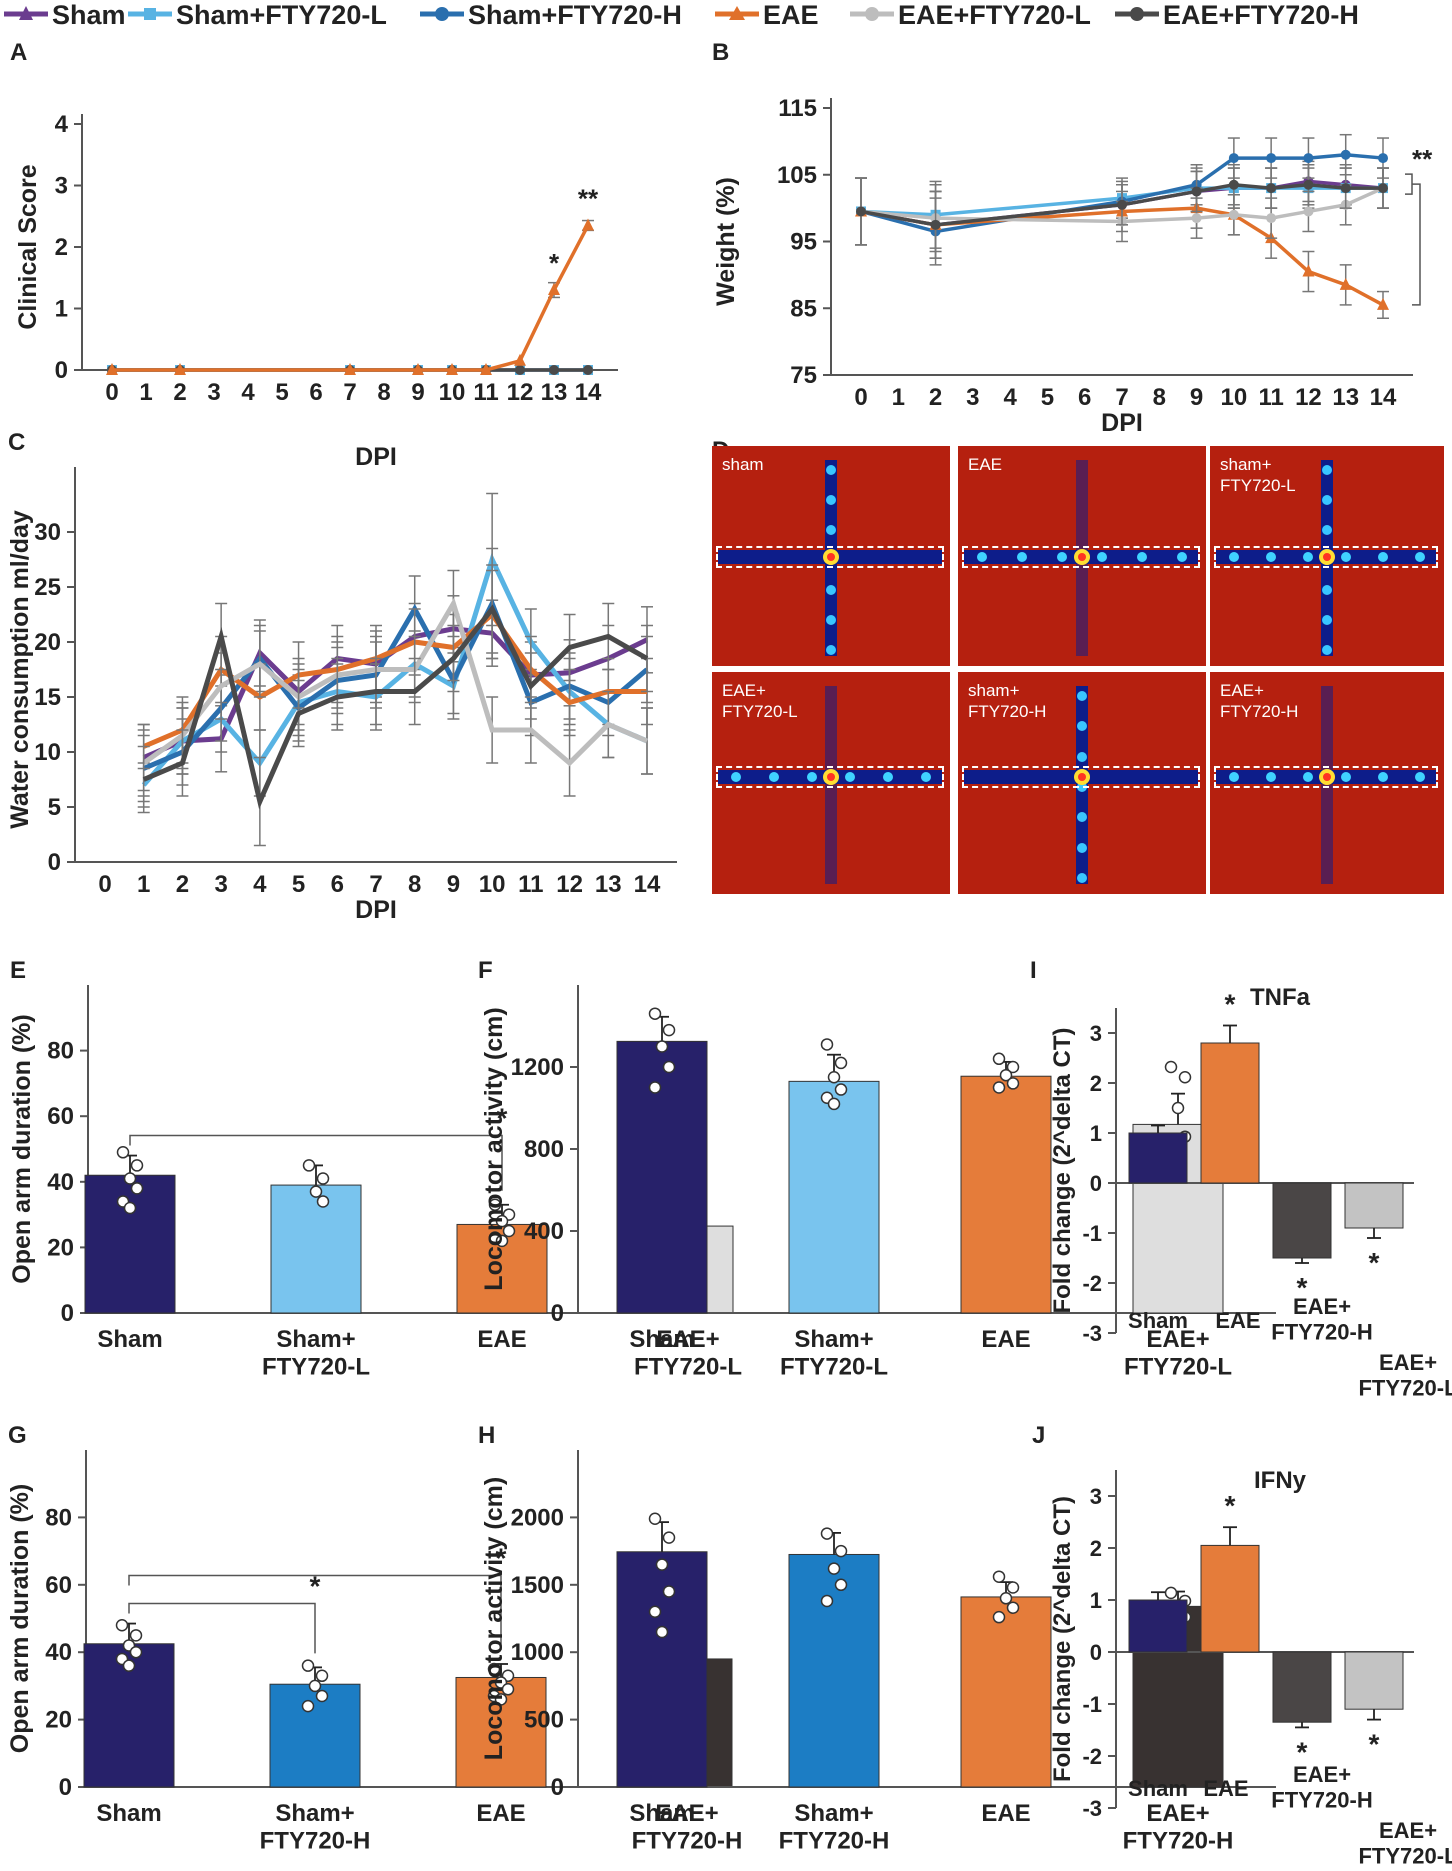  What do you see at coordinates (554, 392) in the screenshot?
I see `x-tick-label: 13` at bounding box center [554, 392].